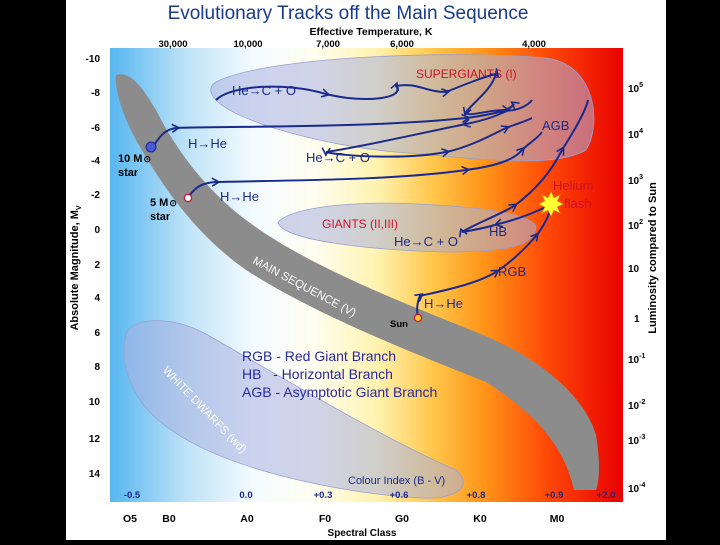 The image size is (720, 545). What do you see at coordinates (95, 439) in the screenshot?
I see `left-tick: 12` at bounding box center [95, 439].